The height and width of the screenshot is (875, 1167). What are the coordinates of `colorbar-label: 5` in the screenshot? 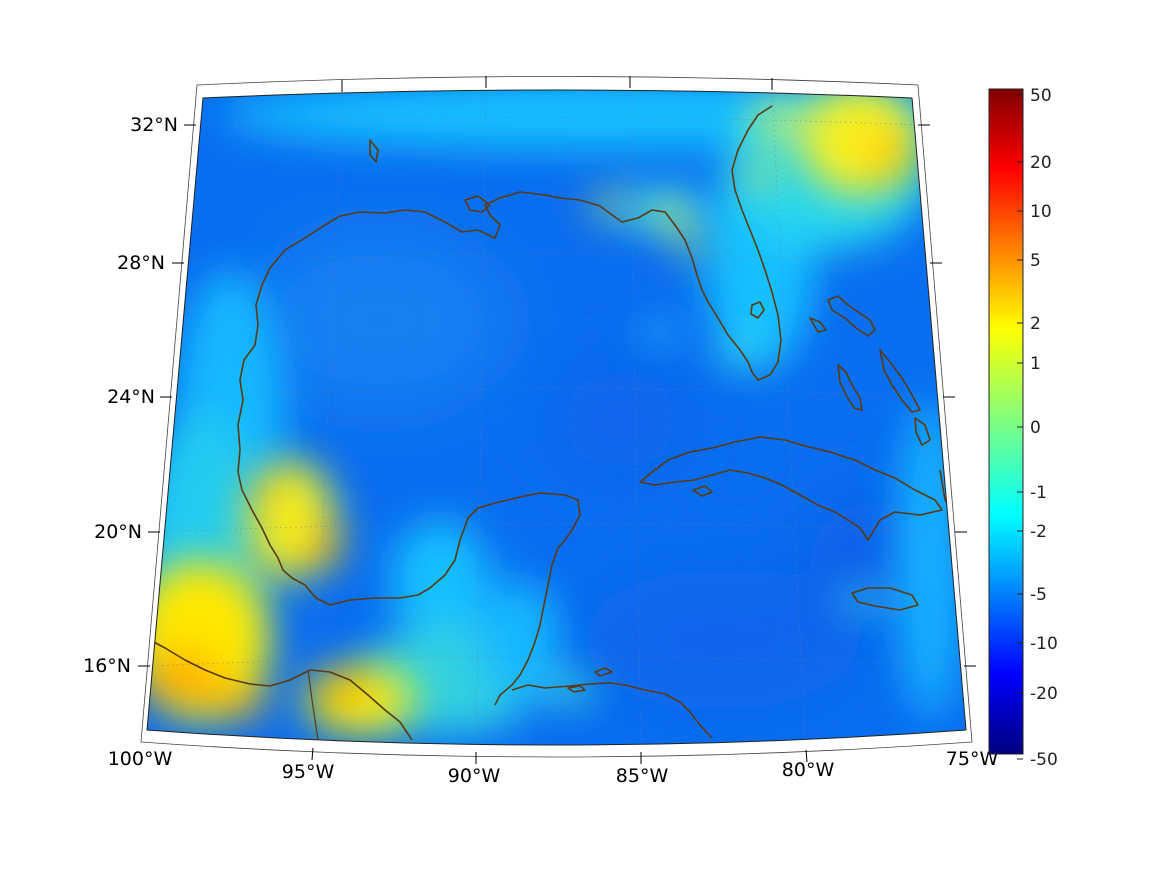 It's located at (1035, 261).